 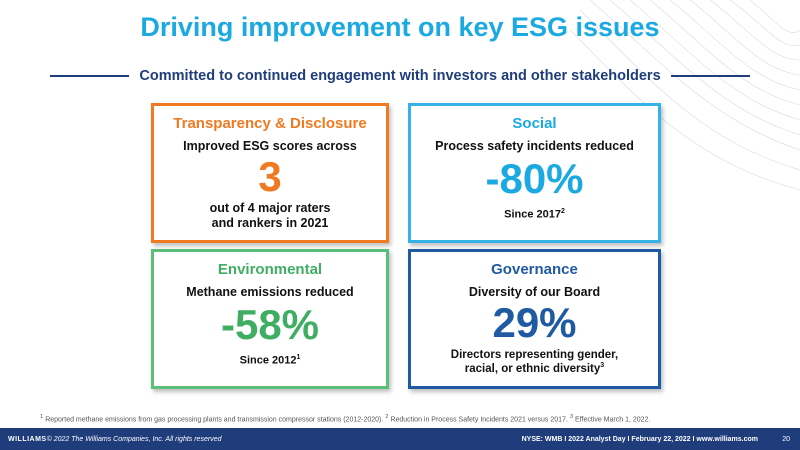 I want to click on card-detail-line-1: out of 4 major raters, so click(x=270, y=208).